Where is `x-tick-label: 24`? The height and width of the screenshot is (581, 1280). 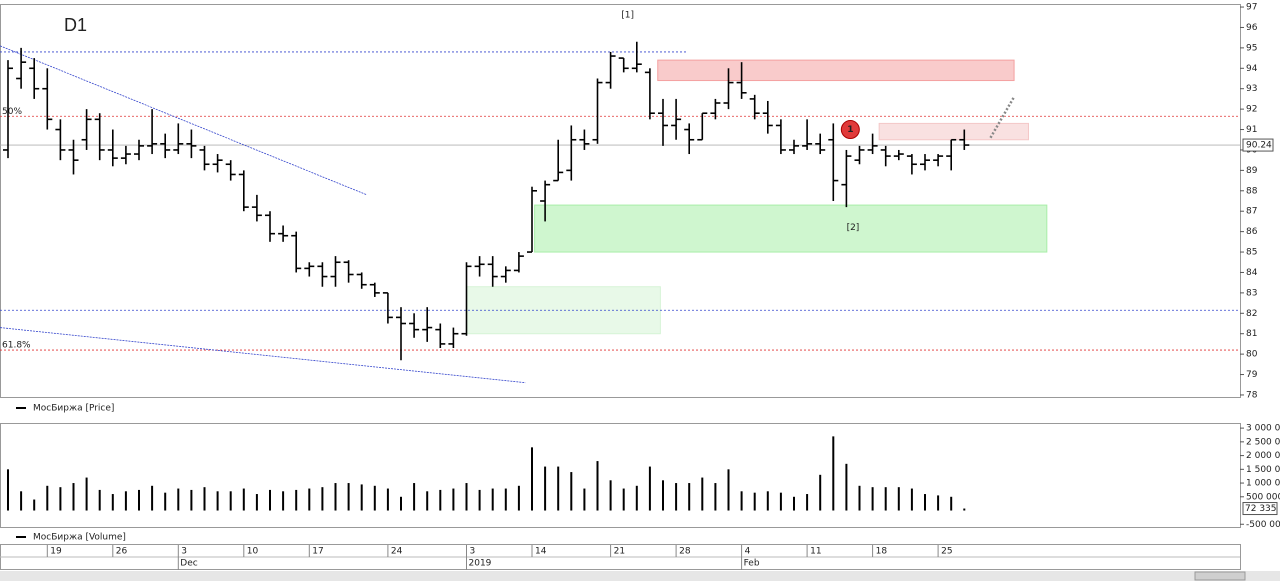
x-tick-label: 24 is located at coordinates (397, 552).